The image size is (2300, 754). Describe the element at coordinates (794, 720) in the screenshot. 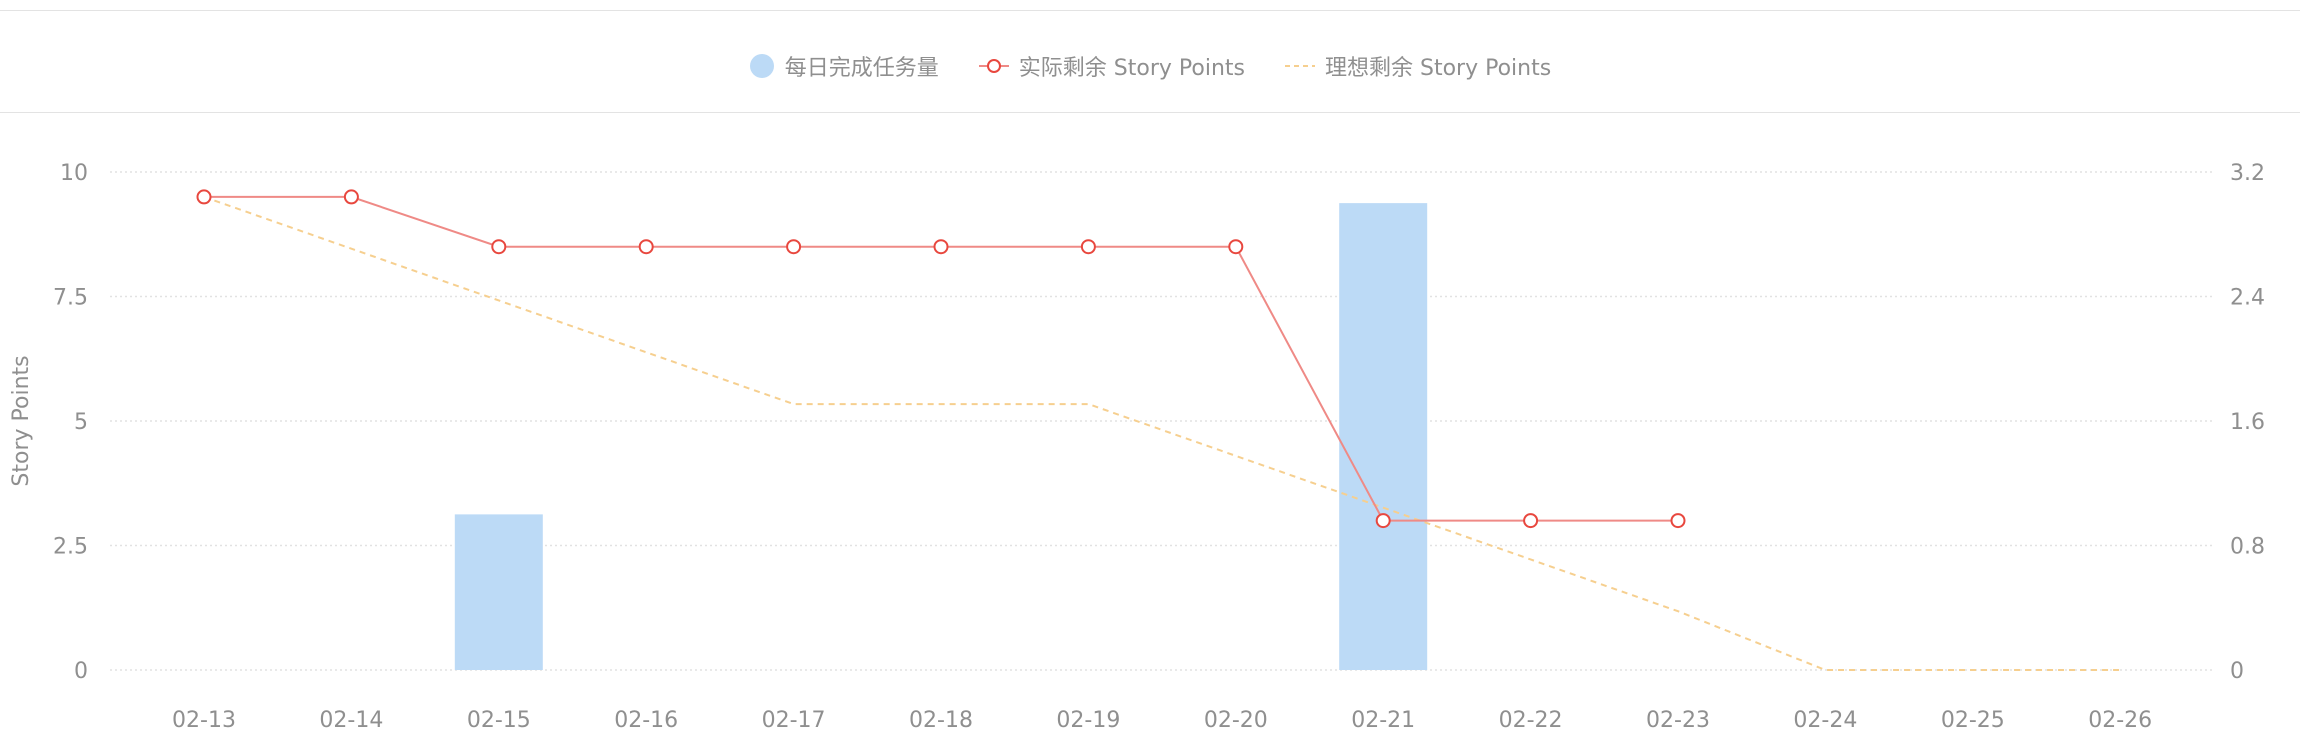

I see `x-tick-label: 02-17` at that location.